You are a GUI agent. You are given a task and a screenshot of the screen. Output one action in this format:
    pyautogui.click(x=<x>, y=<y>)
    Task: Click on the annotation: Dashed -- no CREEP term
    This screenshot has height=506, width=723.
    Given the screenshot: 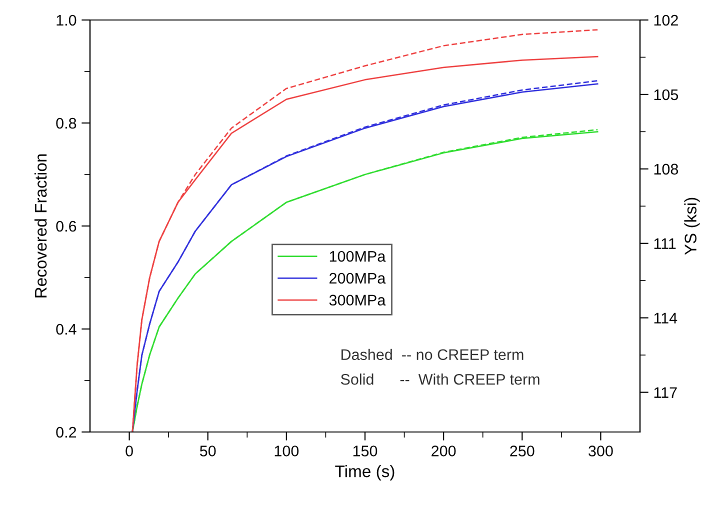 What is the action you would take?
    pyautogui.click(x=433, y=354)
    